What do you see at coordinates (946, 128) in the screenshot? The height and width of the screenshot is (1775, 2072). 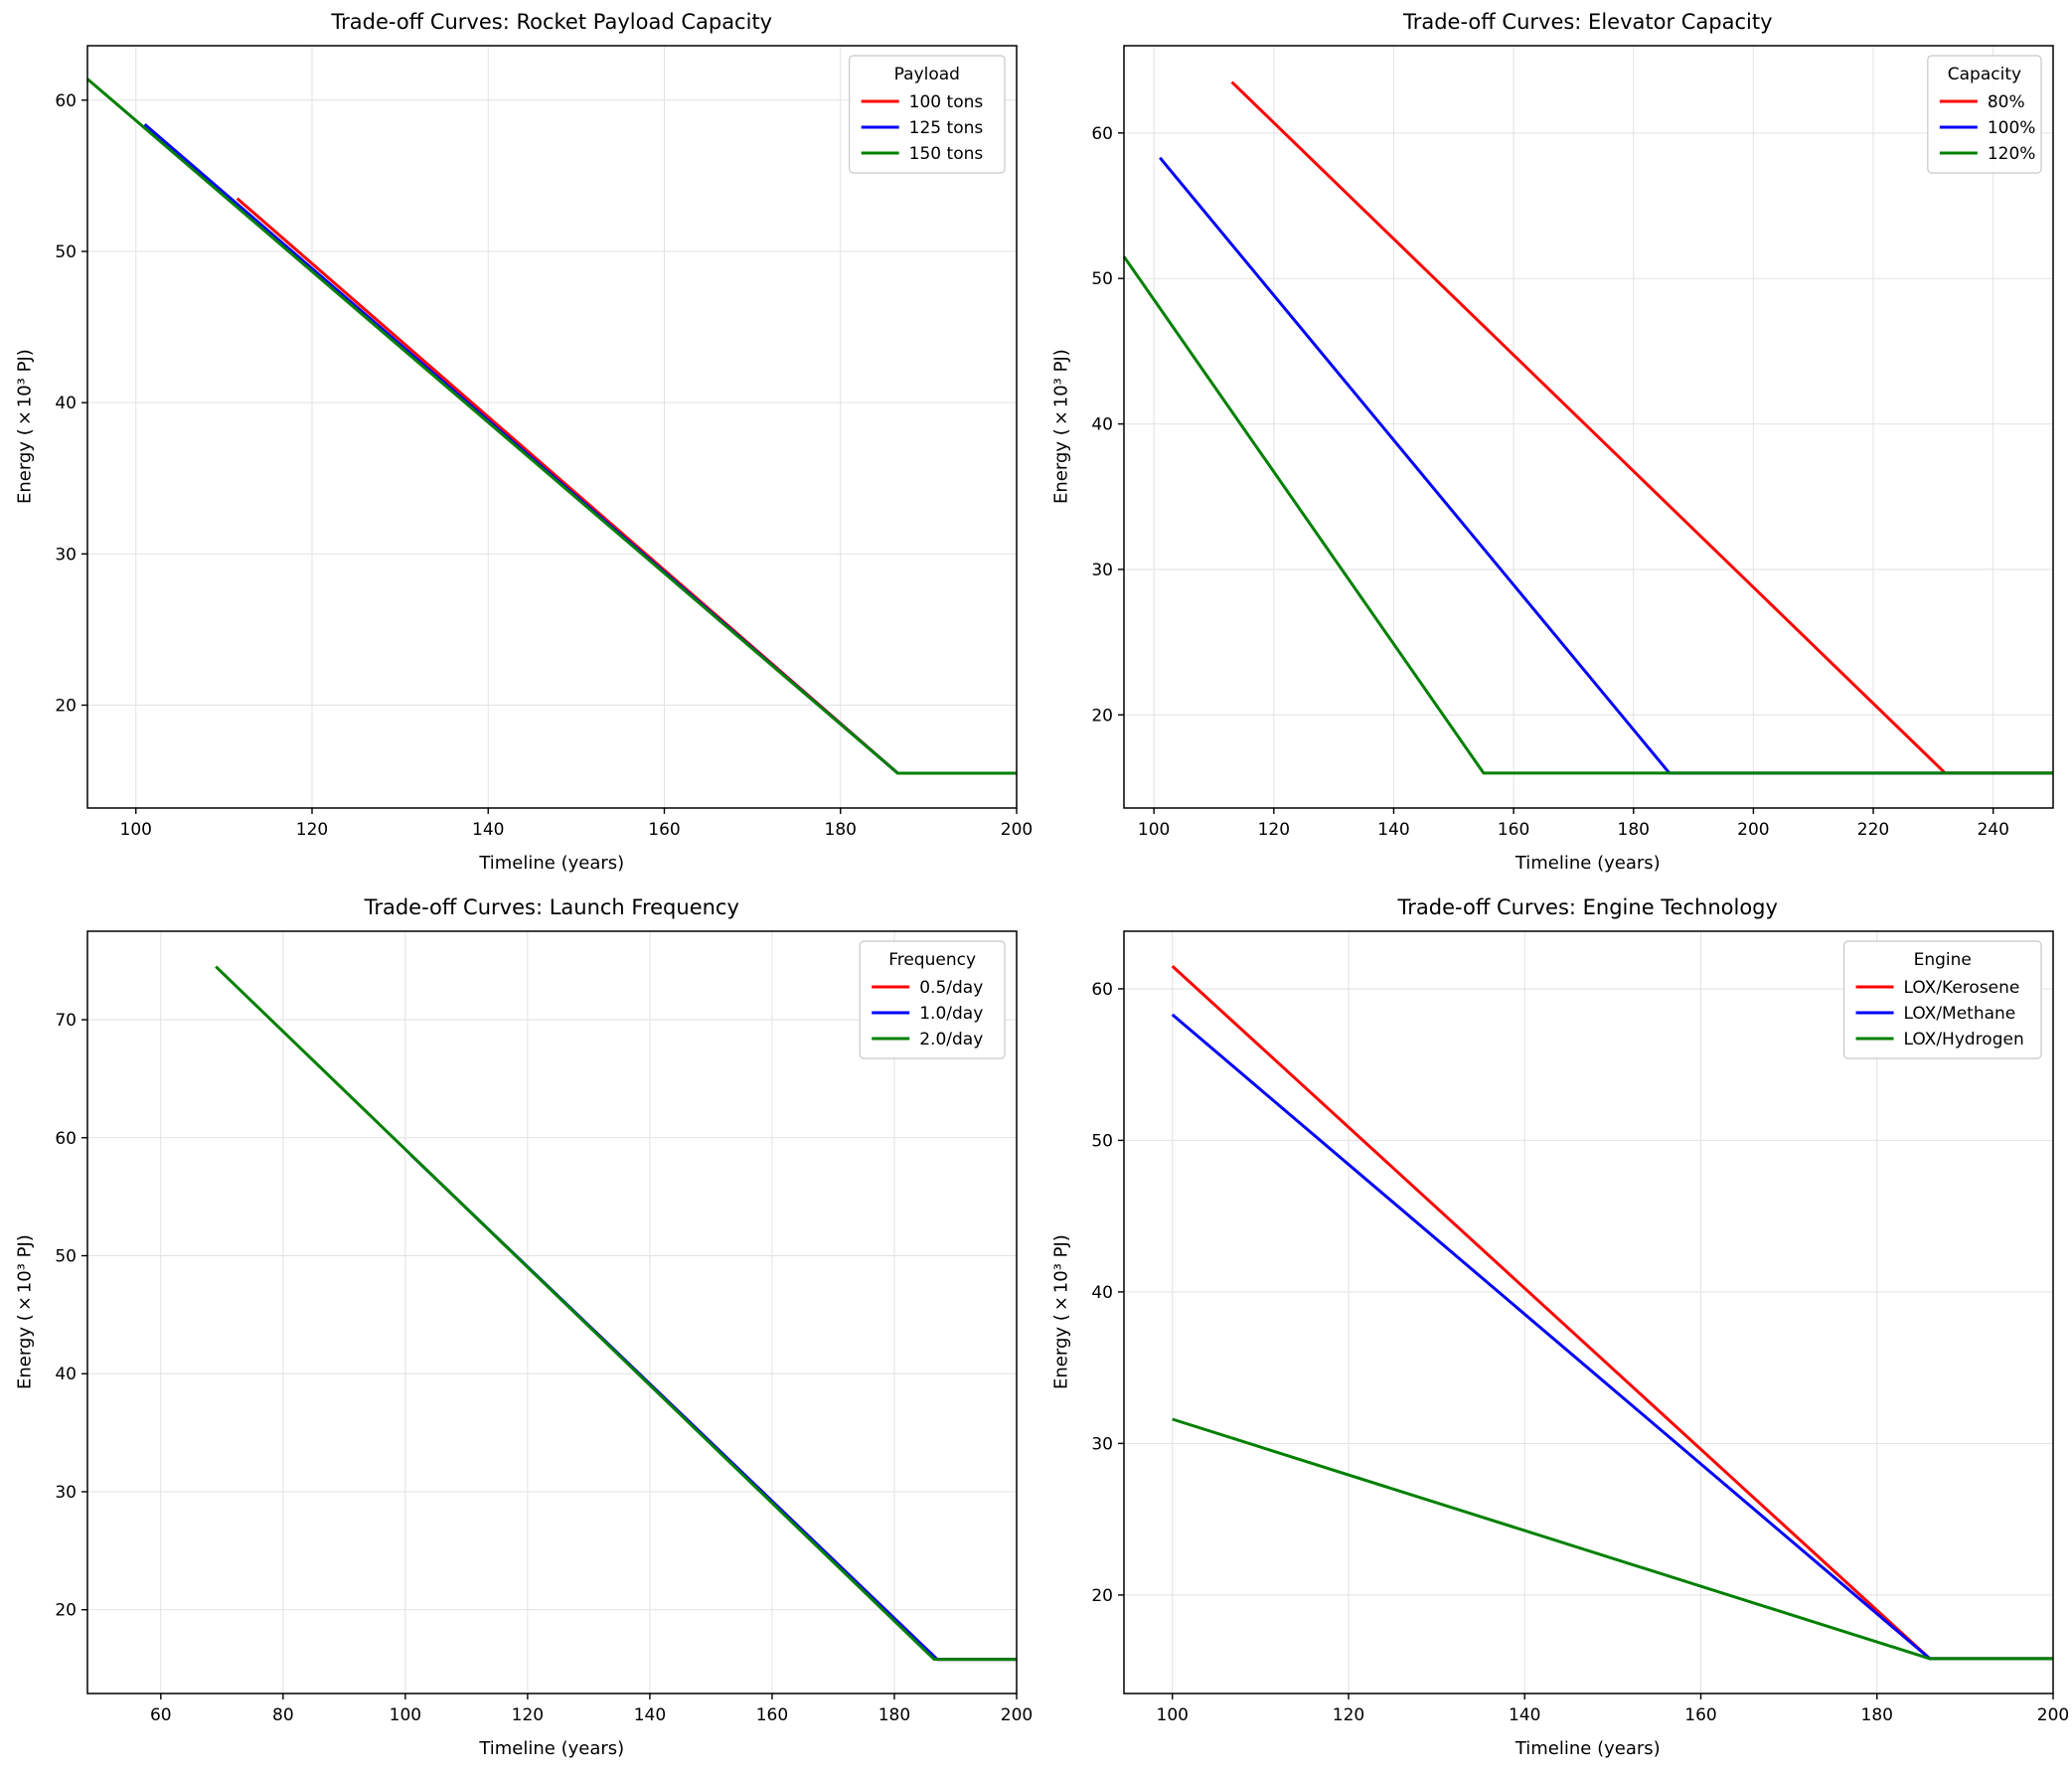 I see `legend-label: 125 tons` at bounding box center [946, 128].